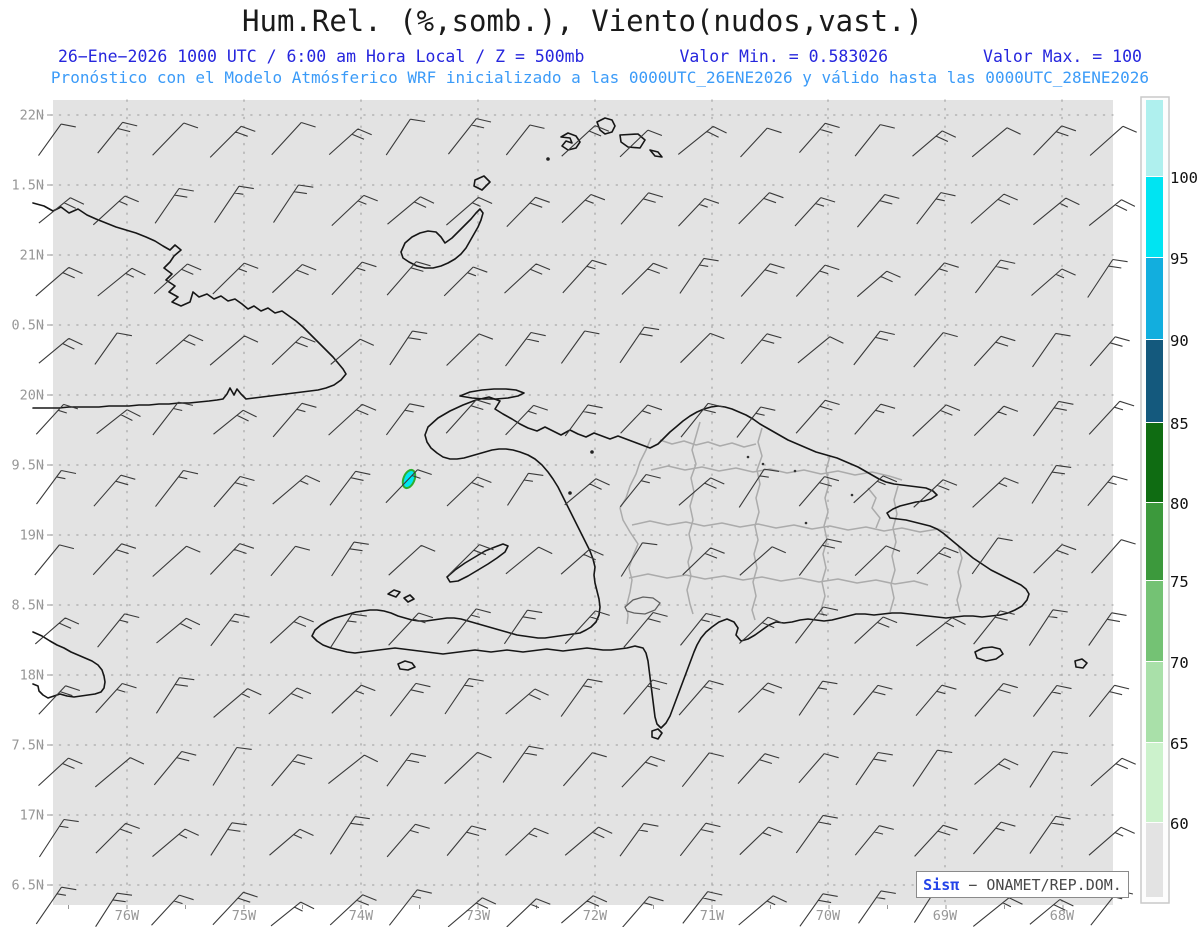 This screenshot has height=927, width=1200. What do you see at coordinates (791, 523) in the screenshot?
I see `province-borders` at bounding box center [791, 523].